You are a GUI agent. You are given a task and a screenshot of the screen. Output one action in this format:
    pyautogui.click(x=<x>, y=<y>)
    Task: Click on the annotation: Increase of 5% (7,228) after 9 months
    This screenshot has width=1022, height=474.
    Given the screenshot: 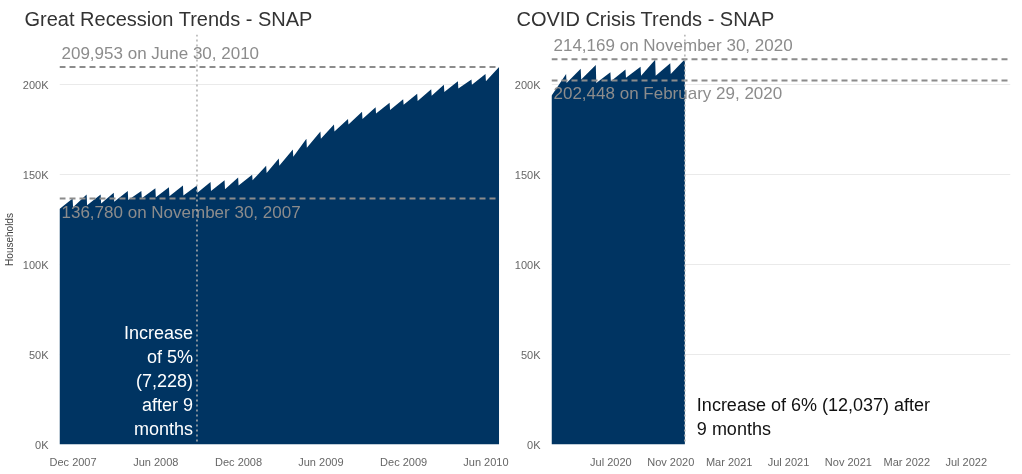 What is the action you would take?
    pyautogui.click(x=158, y=380)
    